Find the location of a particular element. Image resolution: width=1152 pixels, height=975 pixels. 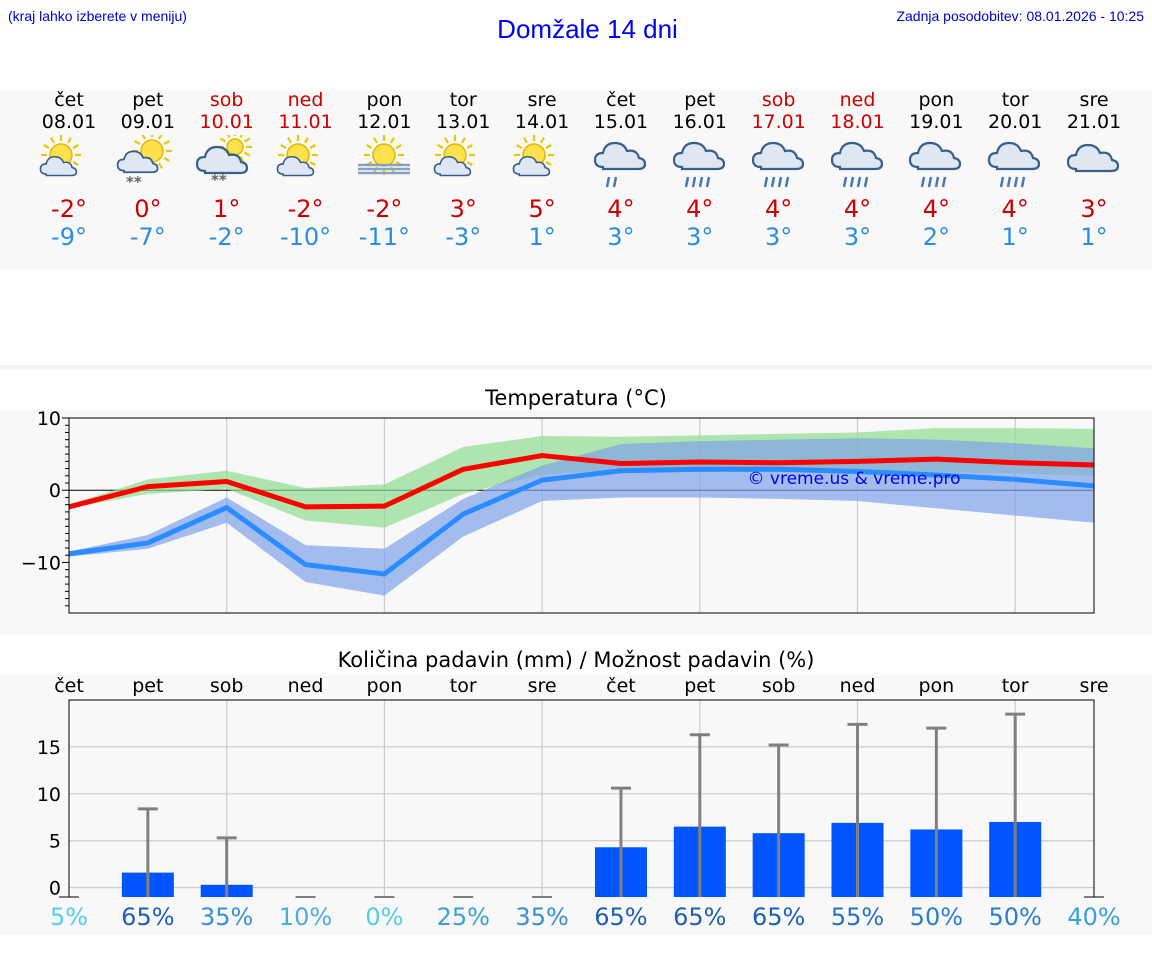

day-column: pet 16.01 4° 3° is located at coordinates (700, 170).